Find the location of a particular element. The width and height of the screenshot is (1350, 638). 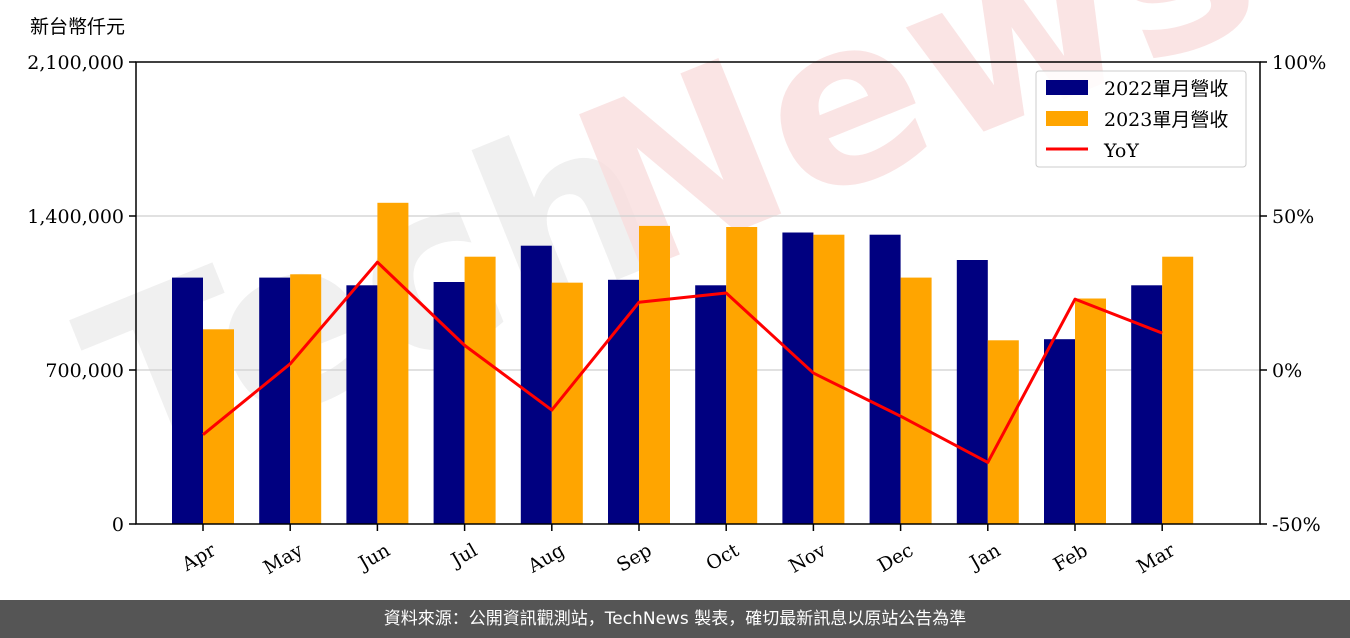

x-tick-label-dec: Dec is located at coordinates (895, 558).